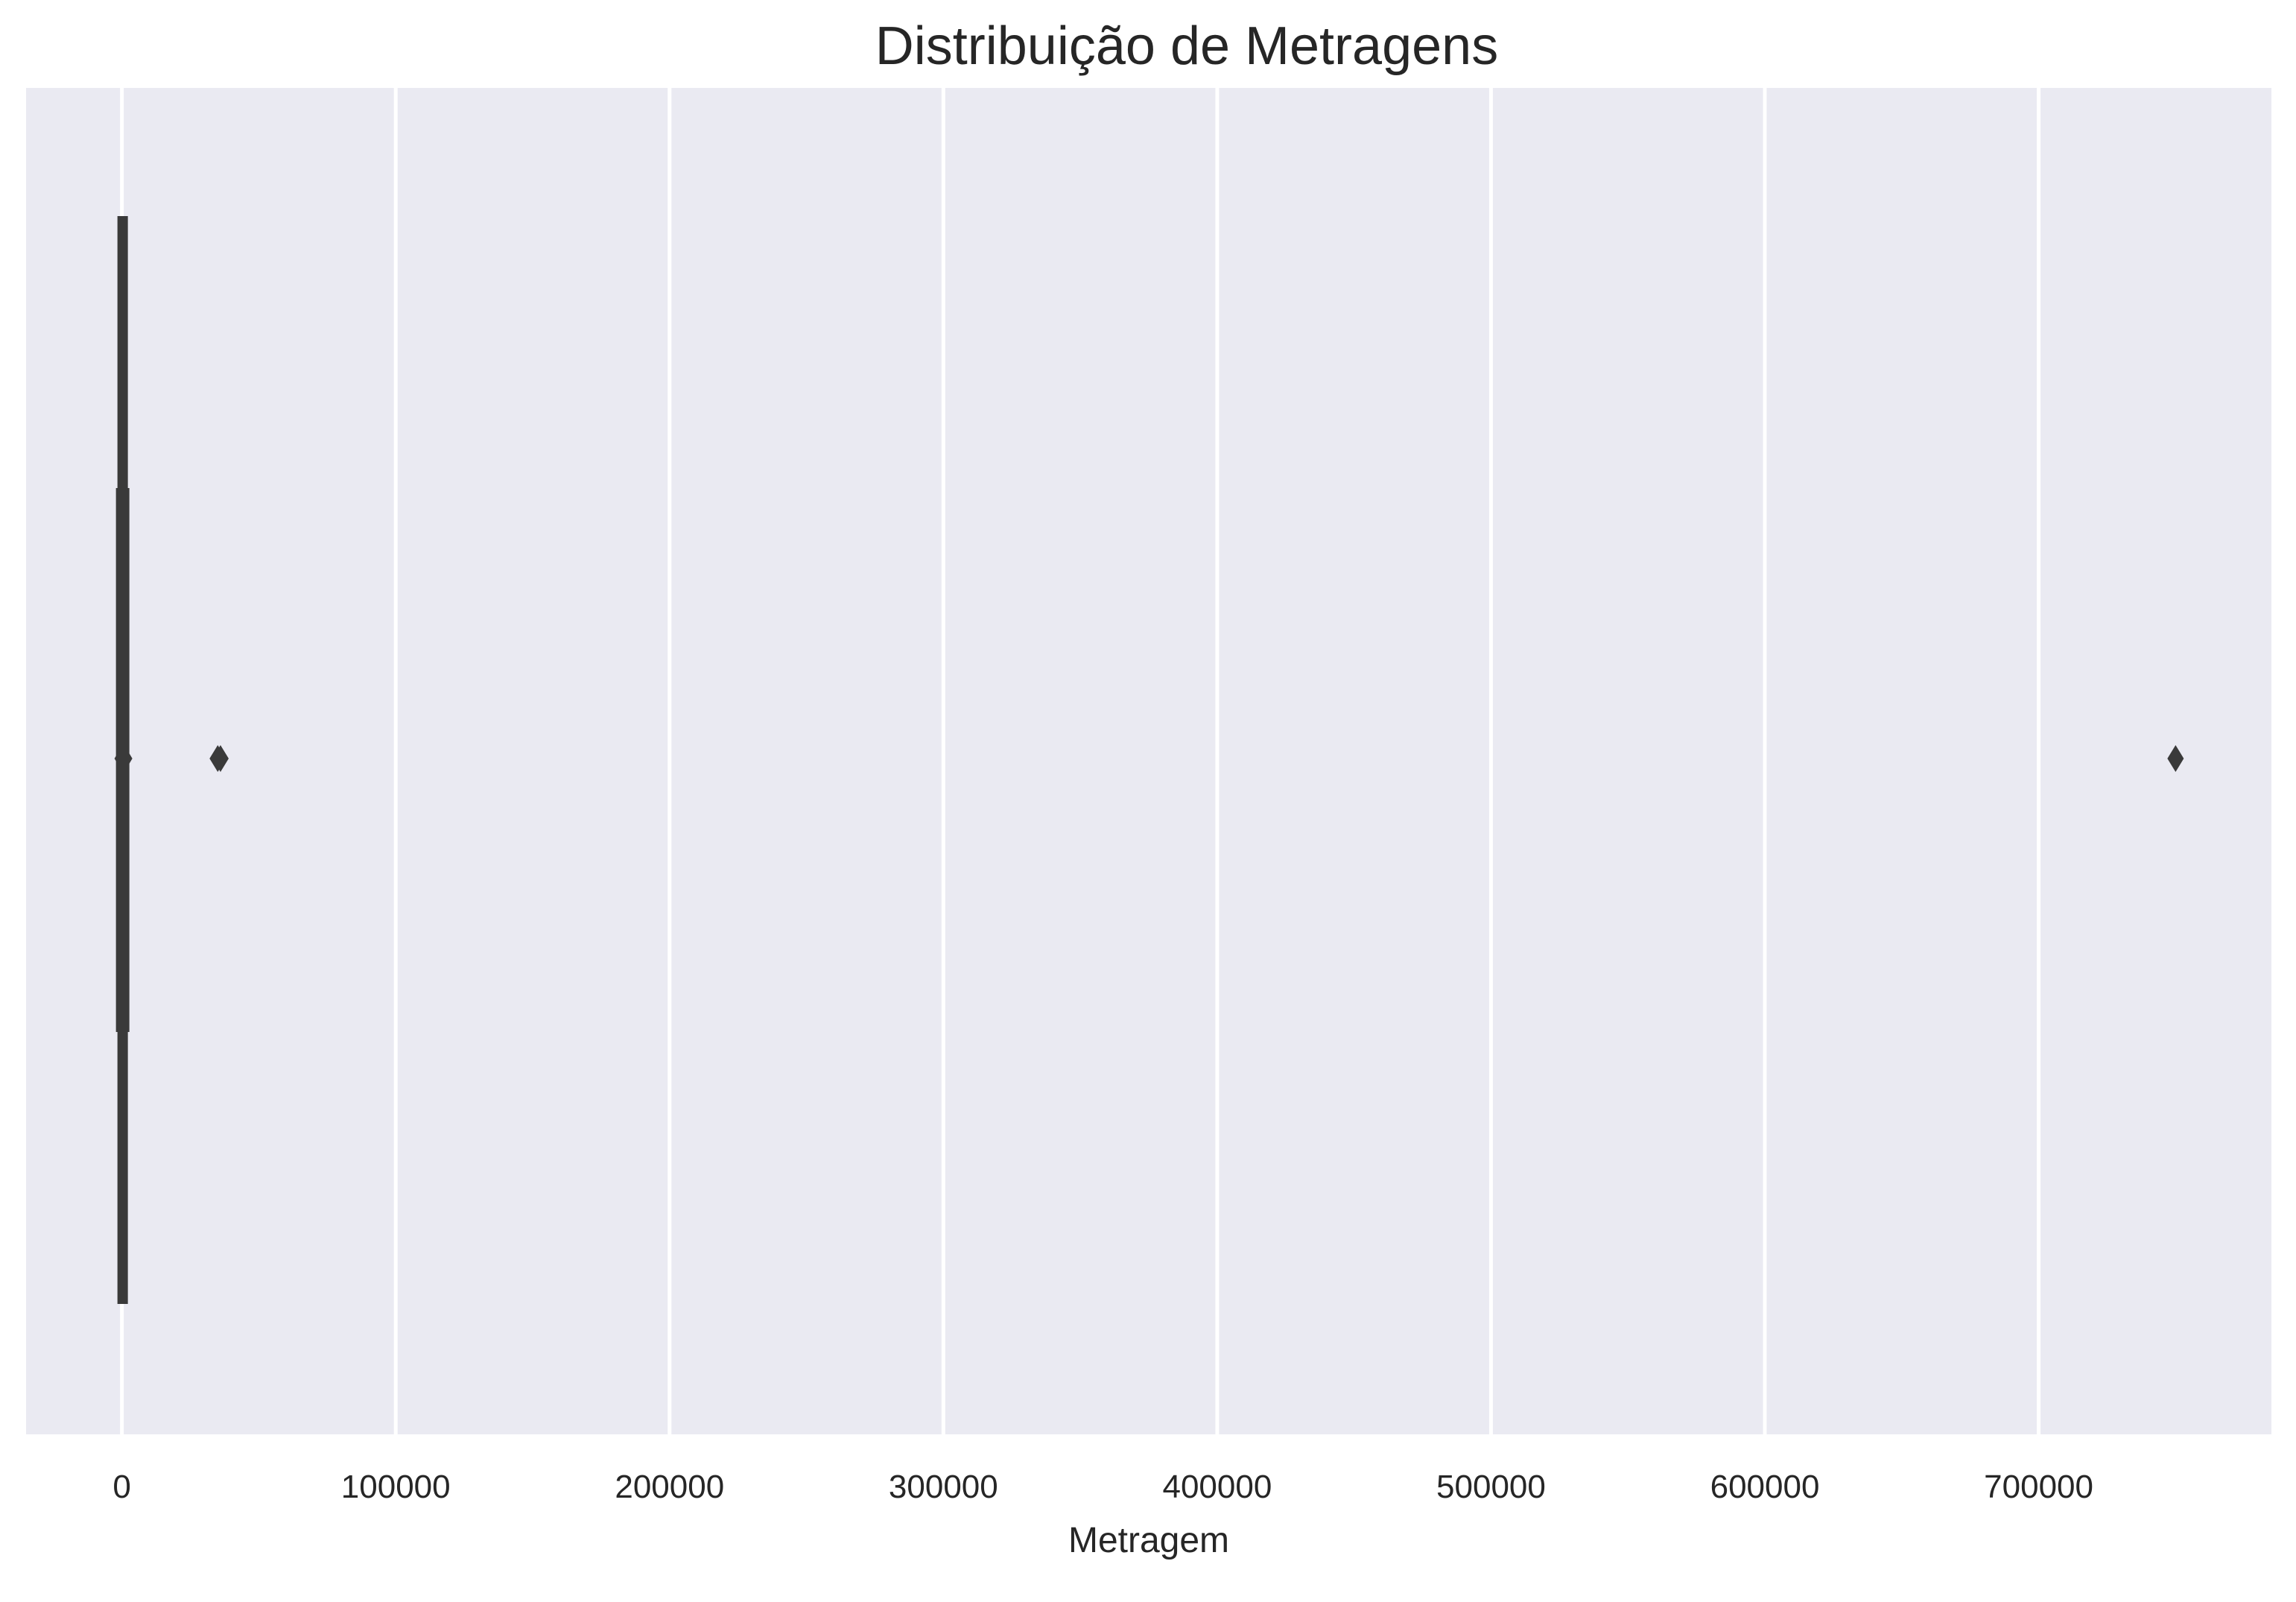 The height and width of the screenshot is (1602, 2296). What do you see at coordinates (669, 1487) in the screenshot?
I see `x-tick-label: 200000` at bounding box center [669, 1487].